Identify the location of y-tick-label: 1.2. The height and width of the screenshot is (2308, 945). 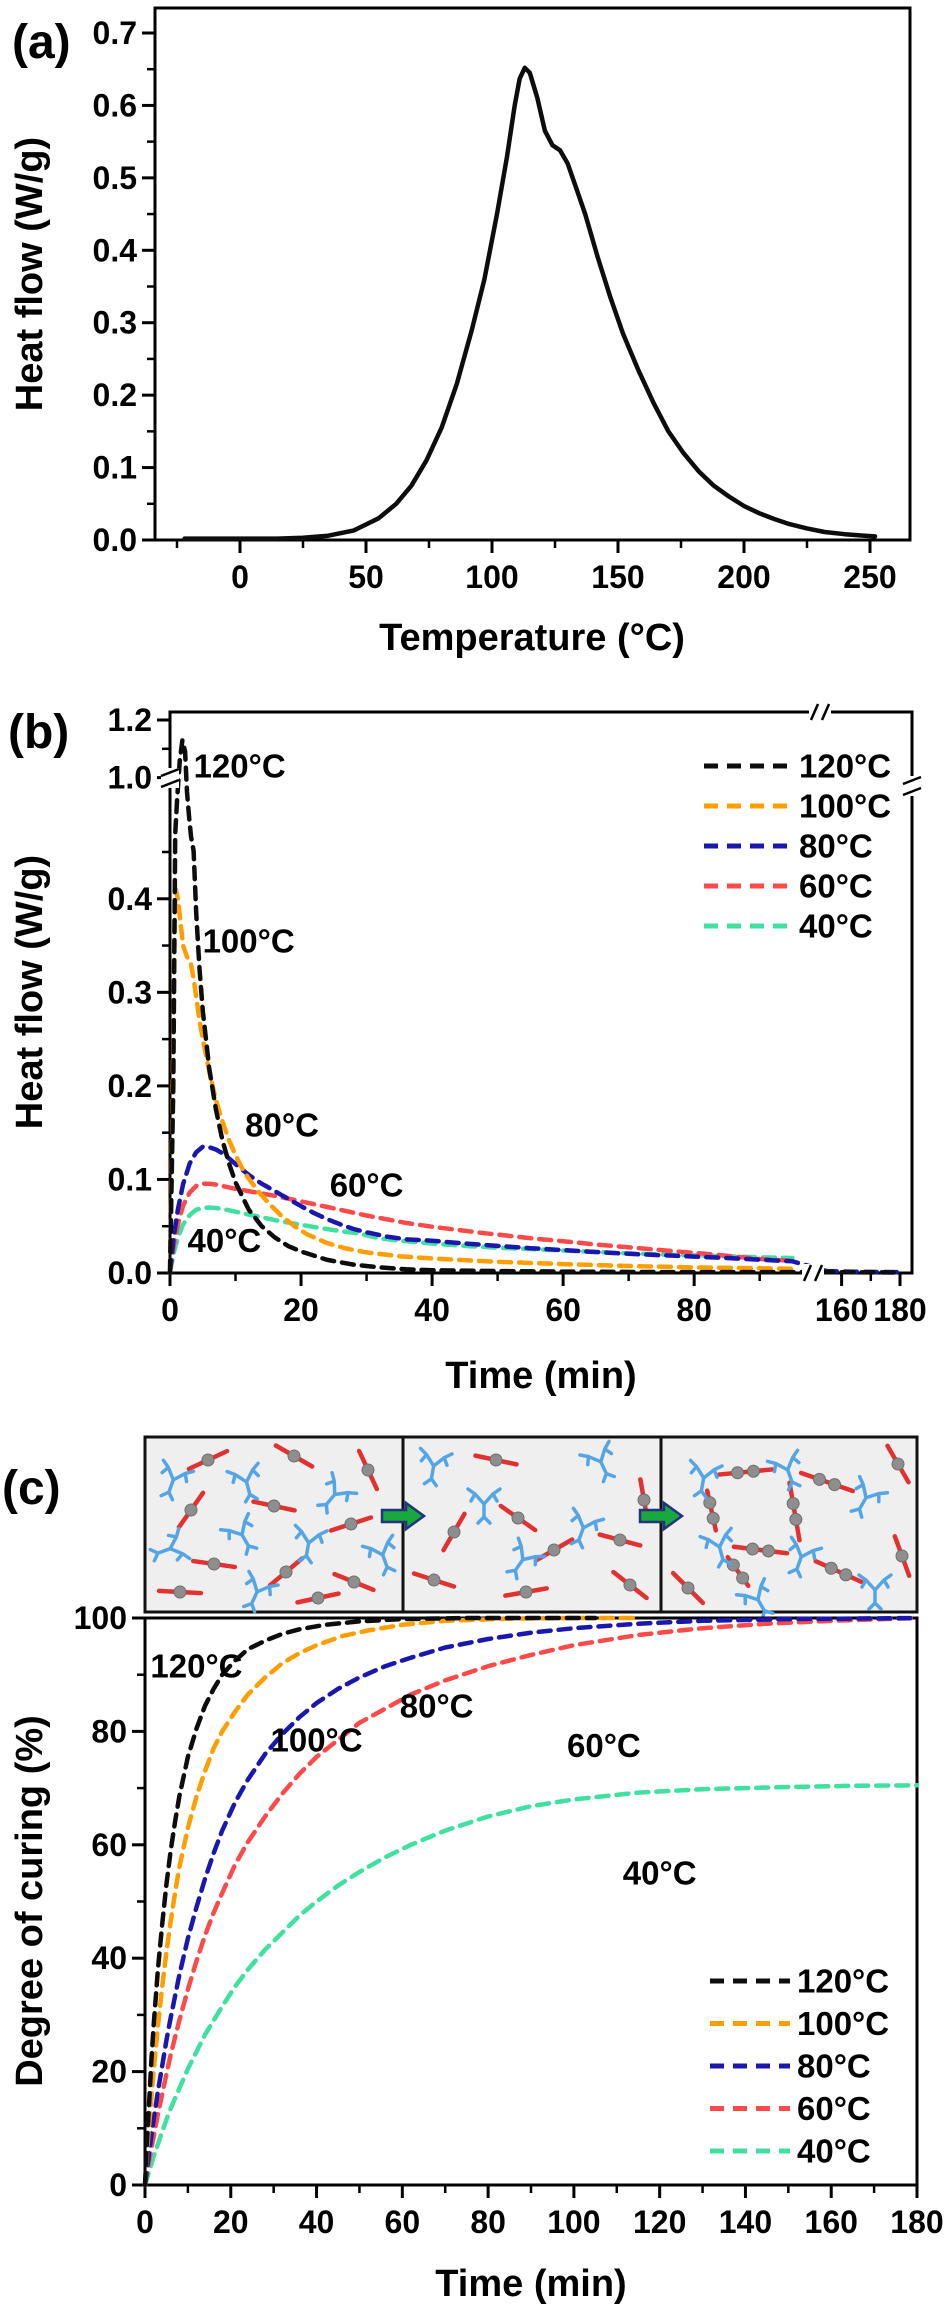
(130, 720).